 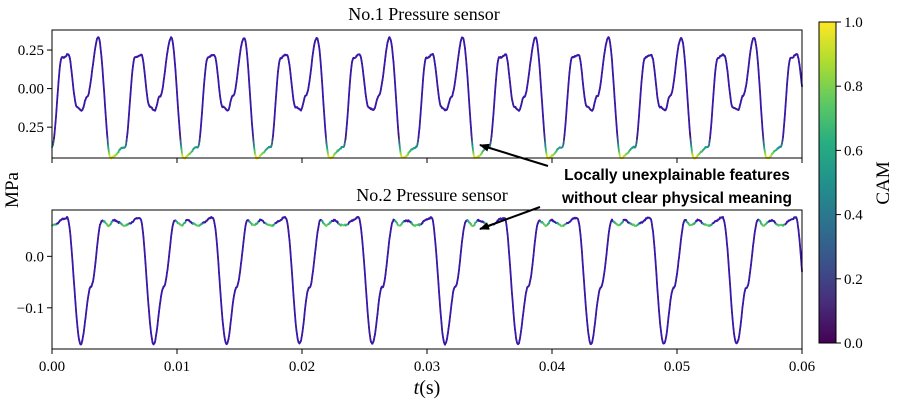 I want to click on panel-2-y-ticks: 0.0 −0.1, so click(x=34, y=283).